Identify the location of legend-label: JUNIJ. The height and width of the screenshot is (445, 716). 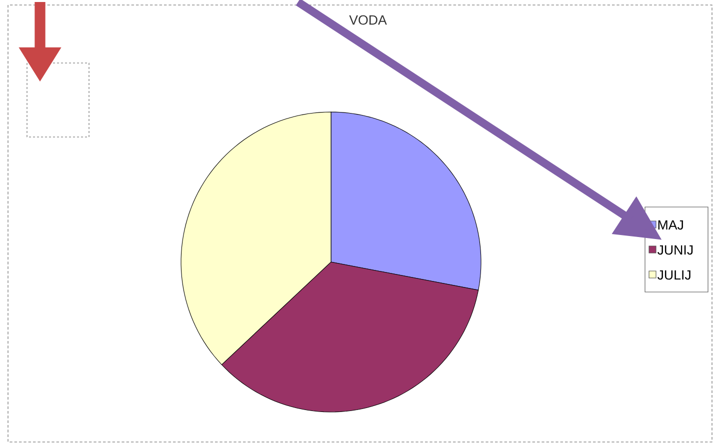
(675, 250).